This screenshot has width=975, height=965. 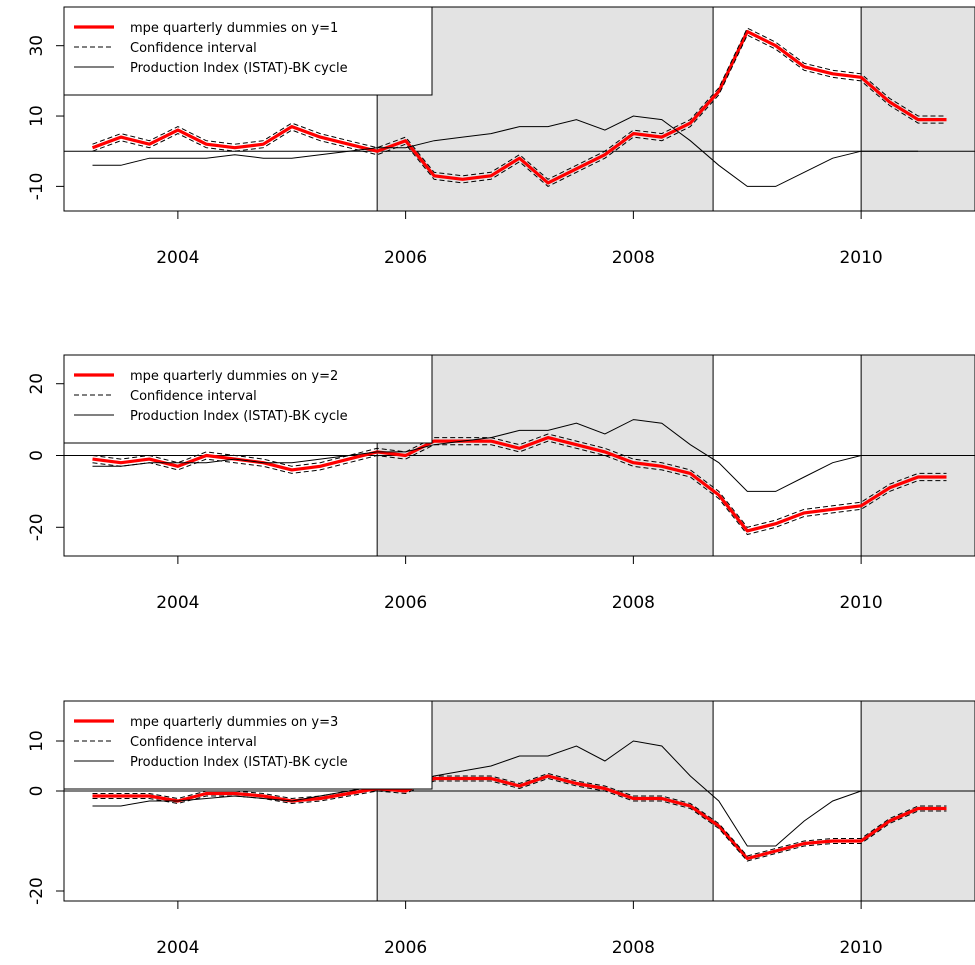 What do you see at coordinates (37, 527) in the screenshot?
I see `panel-2-y-tick-label--20: -20` at bounding box center [37, 527].